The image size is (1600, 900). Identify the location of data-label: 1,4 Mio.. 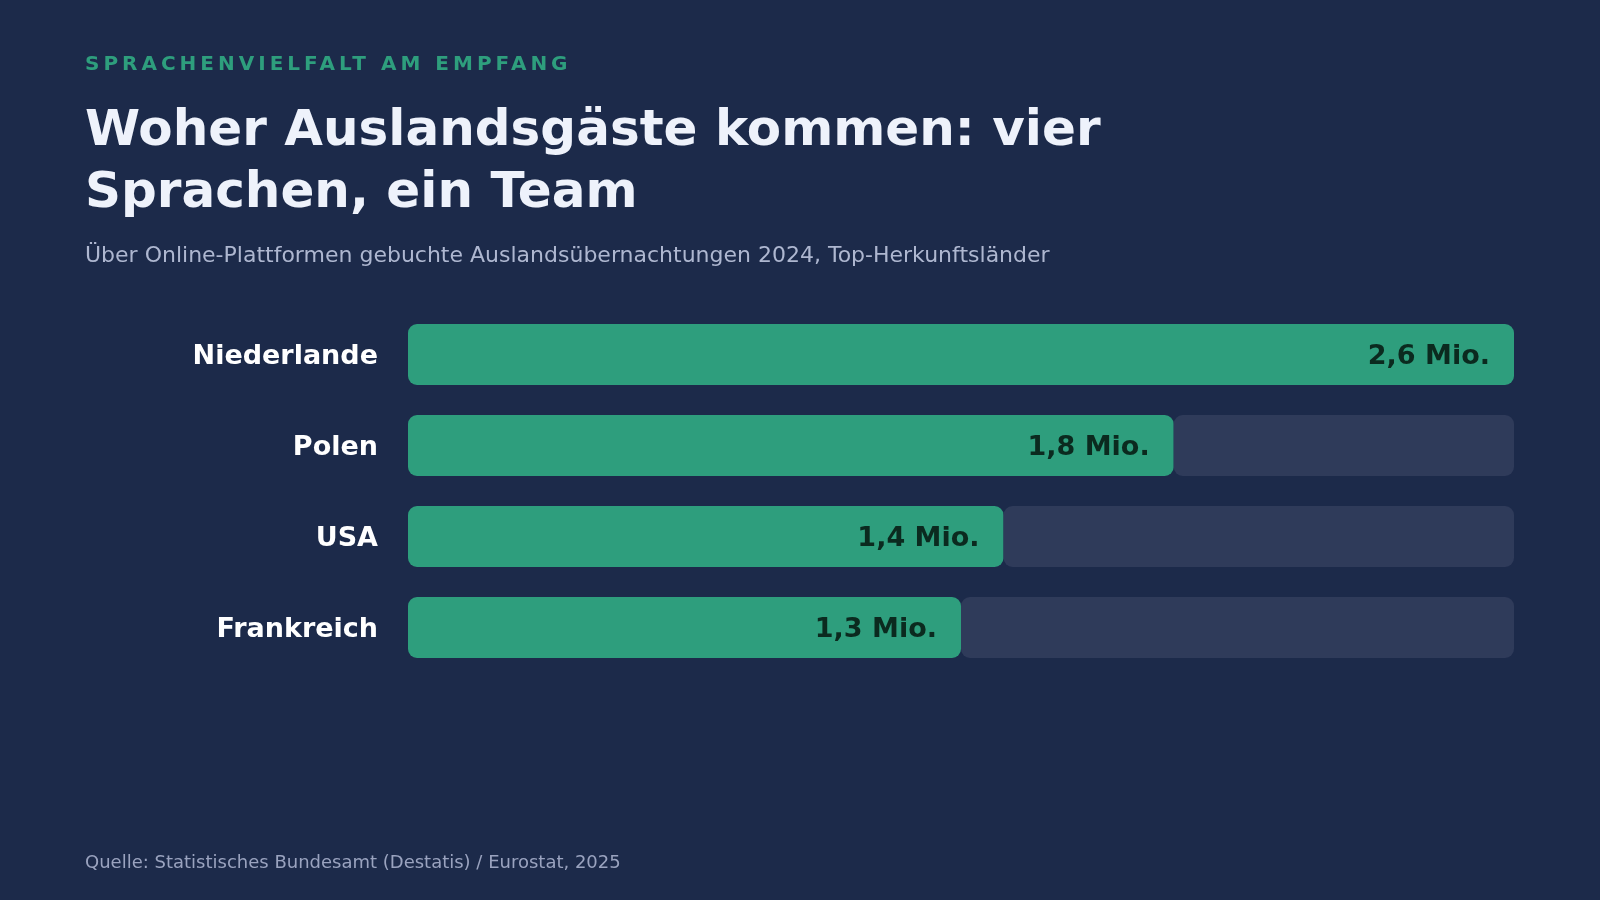
(918, 536).